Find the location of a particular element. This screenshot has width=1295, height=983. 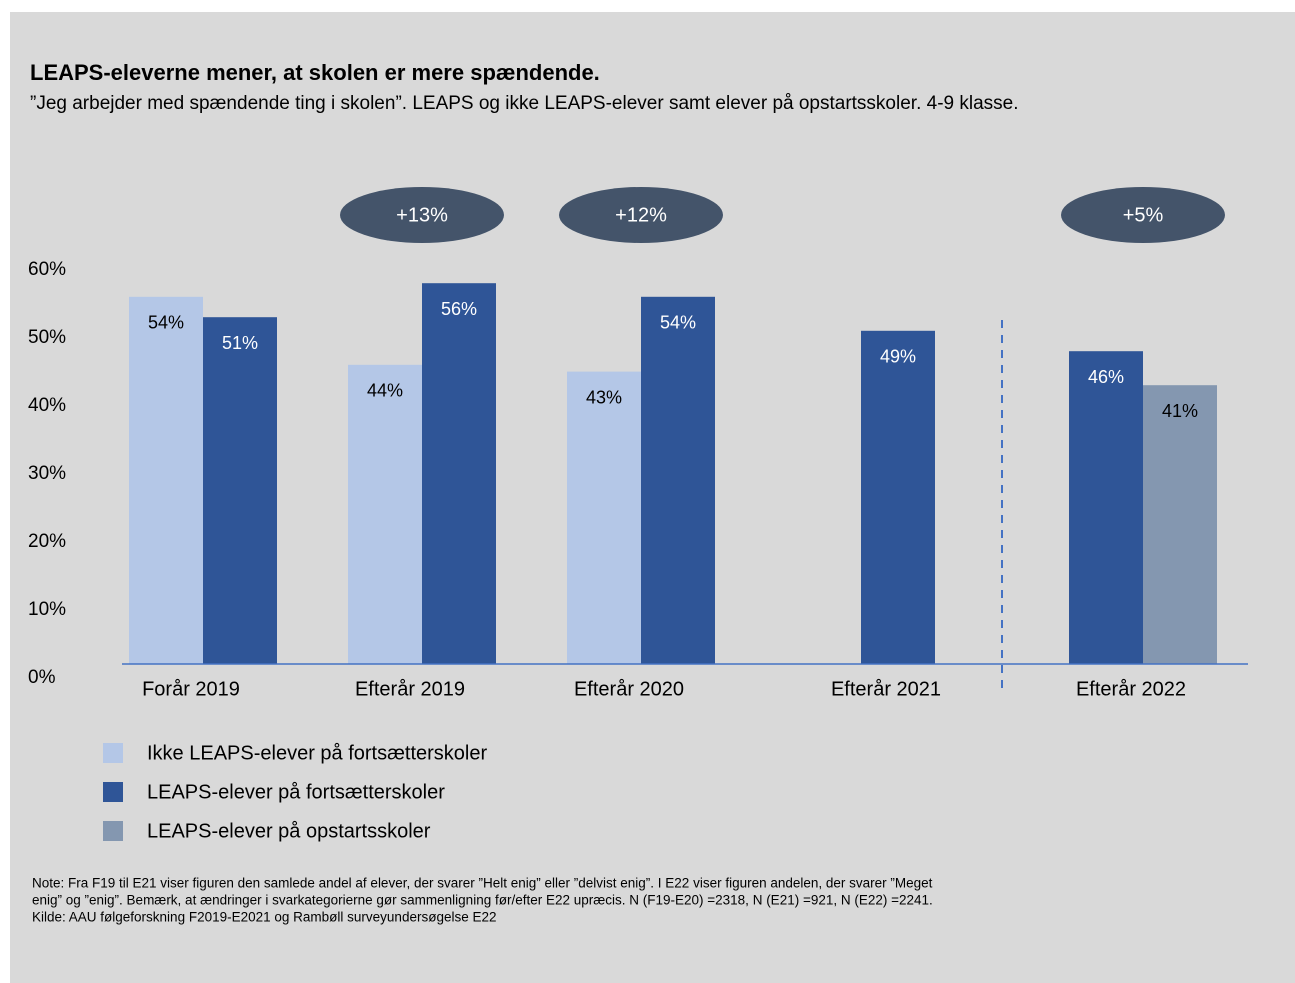

legend-label: Ikke LEAPS-elever på fortsætterskoler is located at coordinates (317, 753).